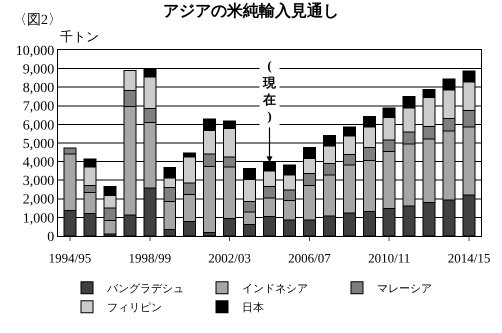  What do you see at coordinates (229, 258) in the screenshot?
I see `x-tick-label: 2002/03` at bounding box center [229, 258].